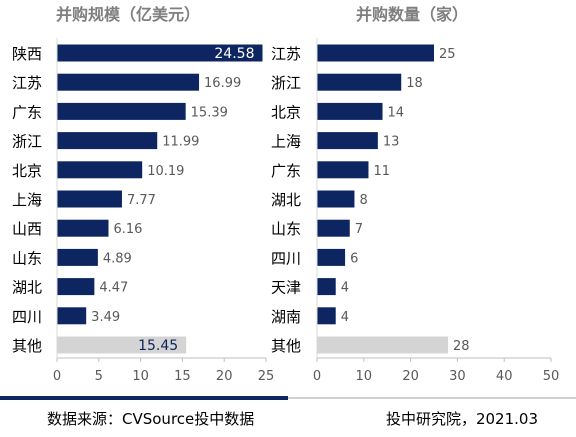 The image size is (576, 437). What do you see at coordinates (354, 258) in the screenshot?
I see `count-value-label: 6` at bounding box center [354, 258].